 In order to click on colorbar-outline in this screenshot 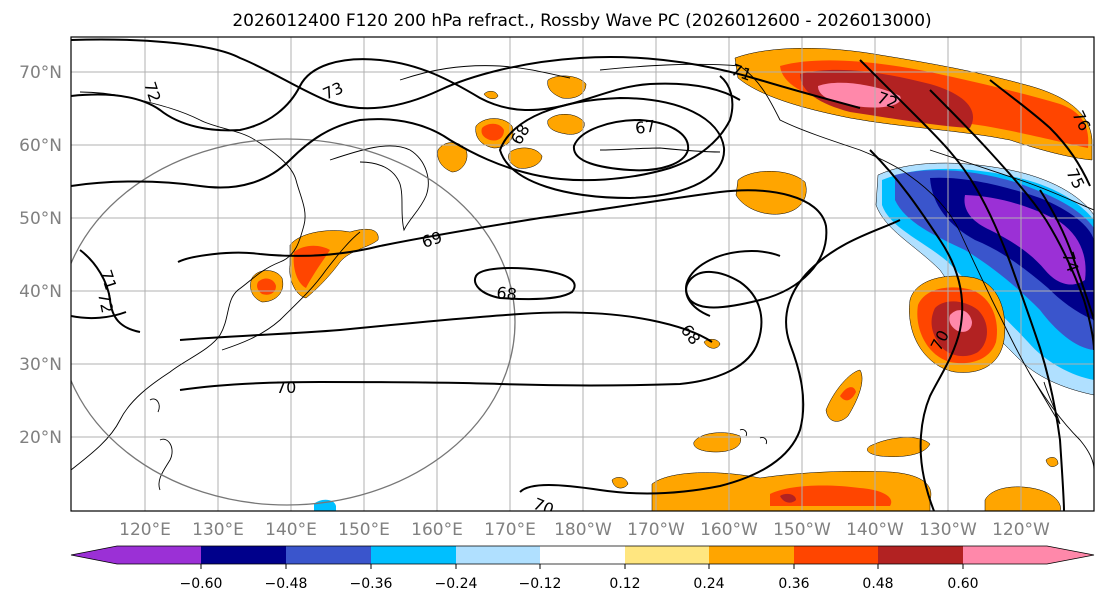, I will do `click(582, 555)`.